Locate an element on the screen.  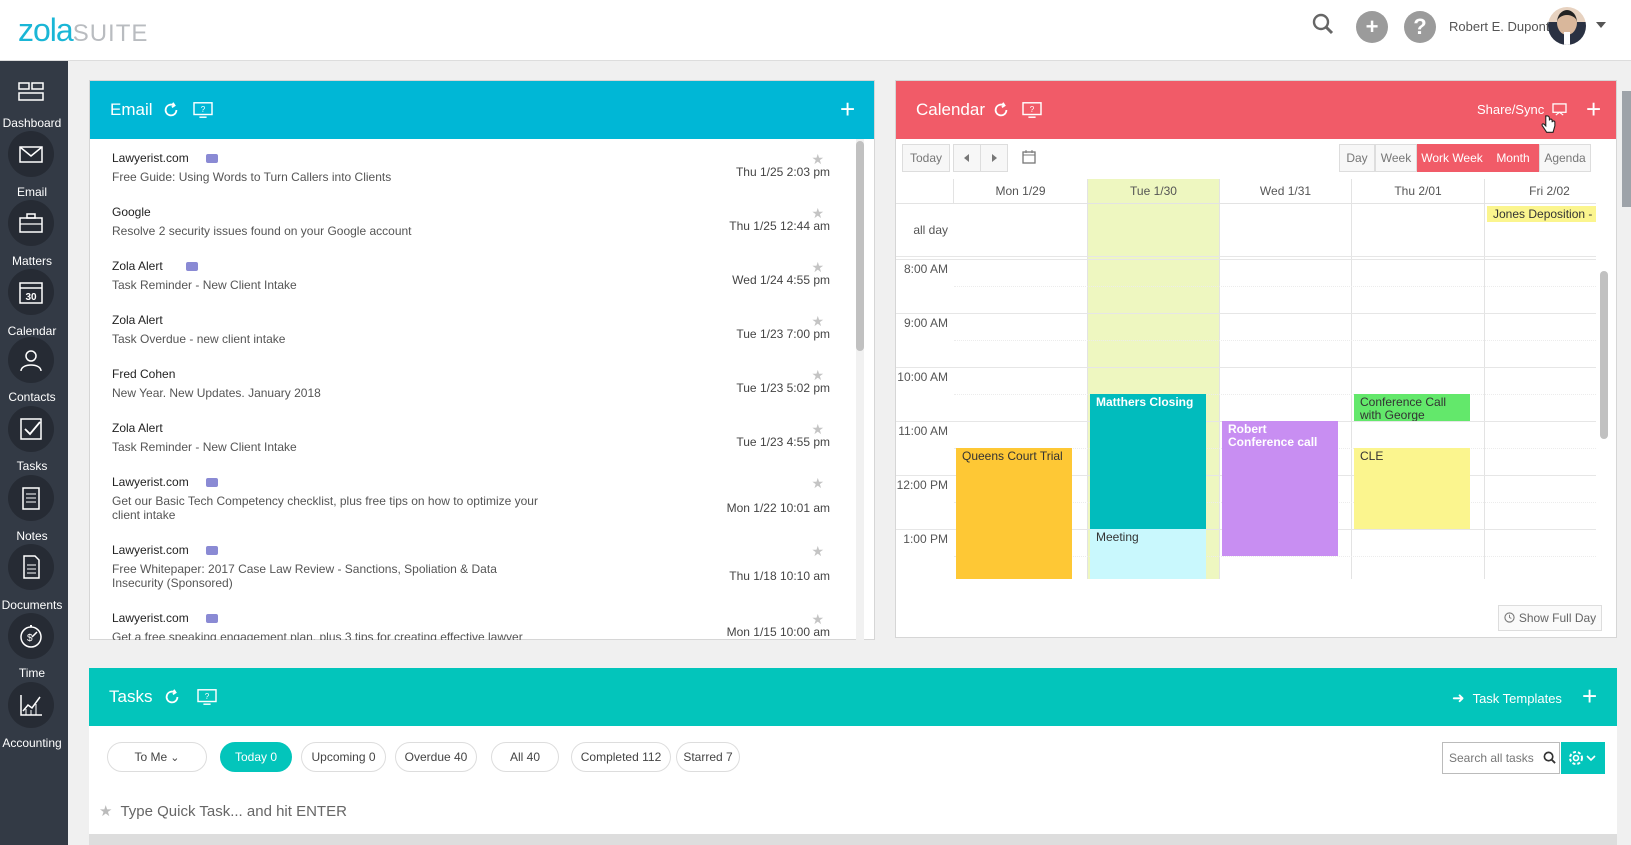
collapse-tab is located at coordinates (1626, 149).